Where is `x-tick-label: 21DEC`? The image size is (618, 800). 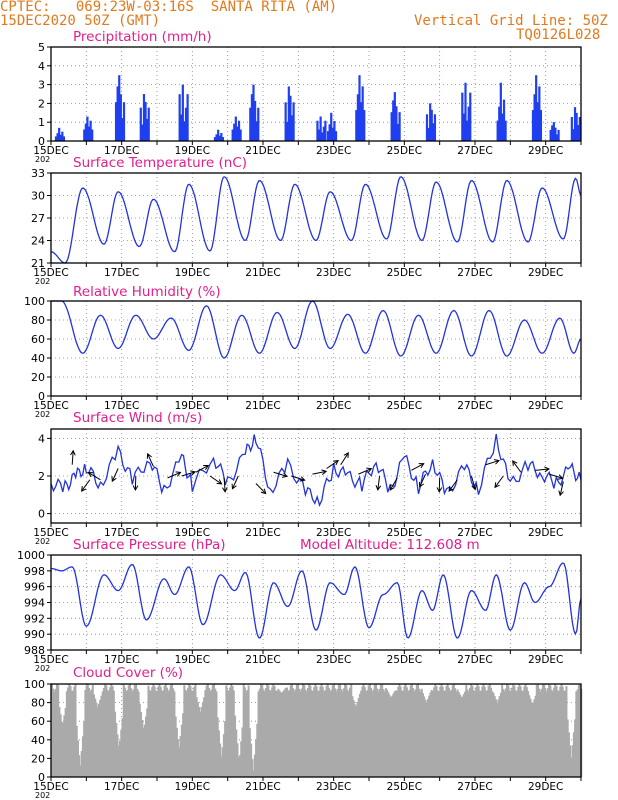
x-tick-label: 21DEC is located at coordinates (262, 660).